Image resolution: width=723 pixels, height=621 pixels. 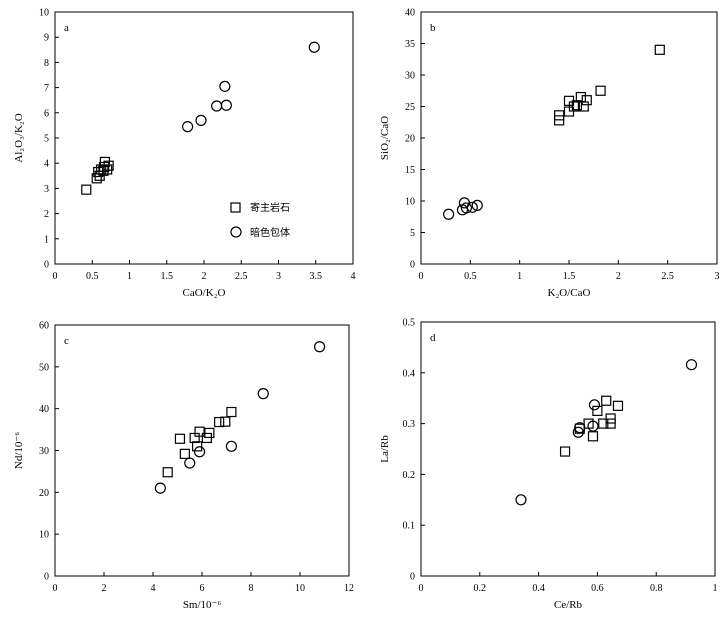 What do you see at coordinates (66, 28) in the screenshot?
I see `panel-letter-a: a` at bounding box center [66, 28].